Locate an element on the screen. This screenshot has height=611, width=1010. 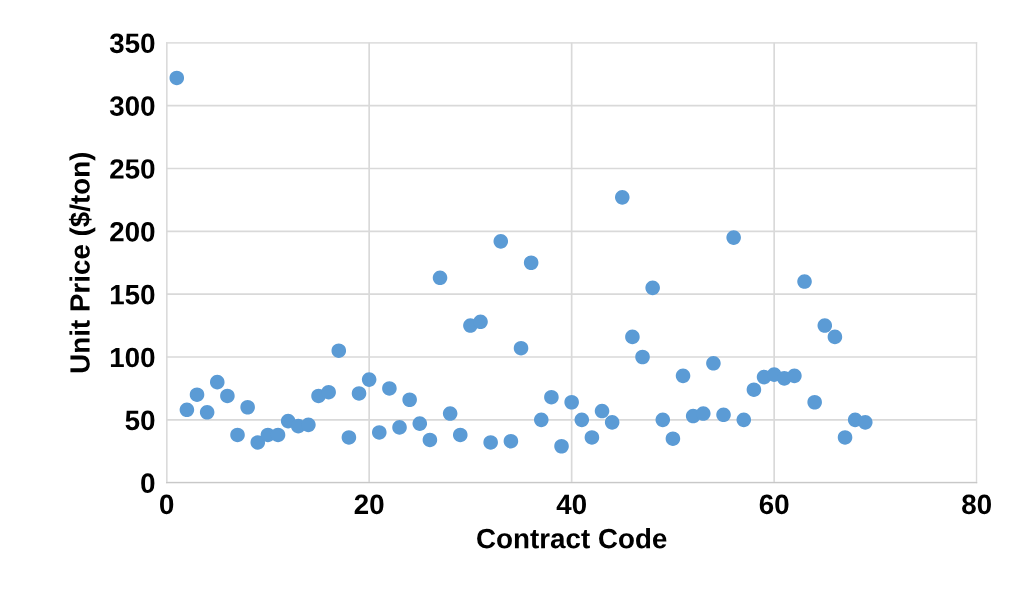
y-tick-label: 300 is located at coordinates (132, 106).